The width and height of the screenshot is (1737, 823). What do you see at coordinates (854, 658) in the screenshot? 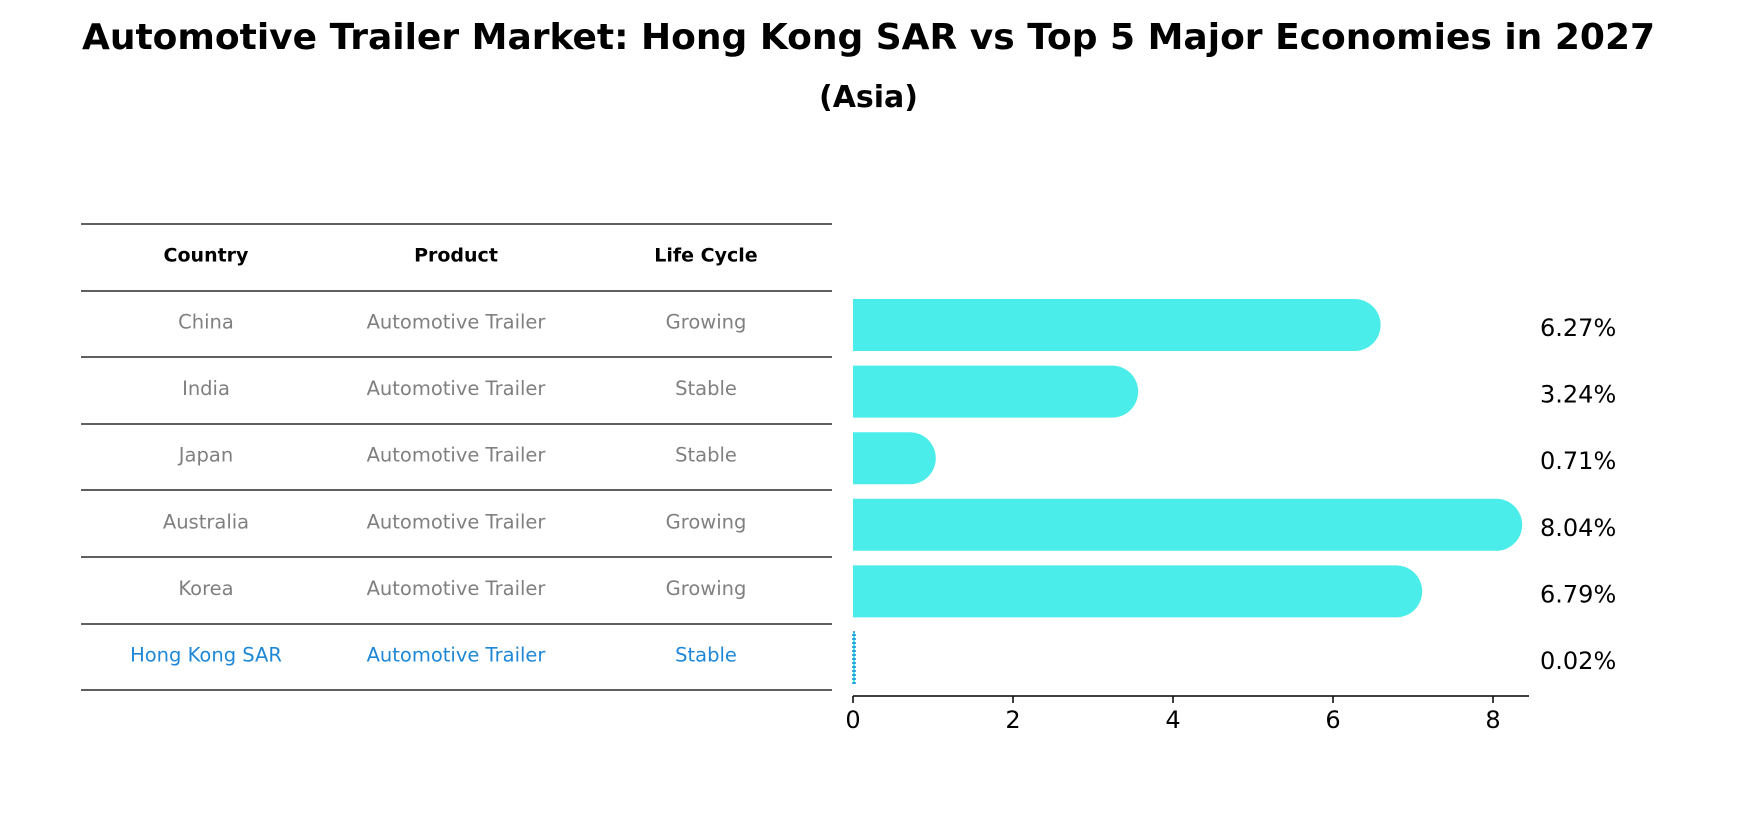
I see `bar-hong-kong-sar` at bounding box center [854, 658].